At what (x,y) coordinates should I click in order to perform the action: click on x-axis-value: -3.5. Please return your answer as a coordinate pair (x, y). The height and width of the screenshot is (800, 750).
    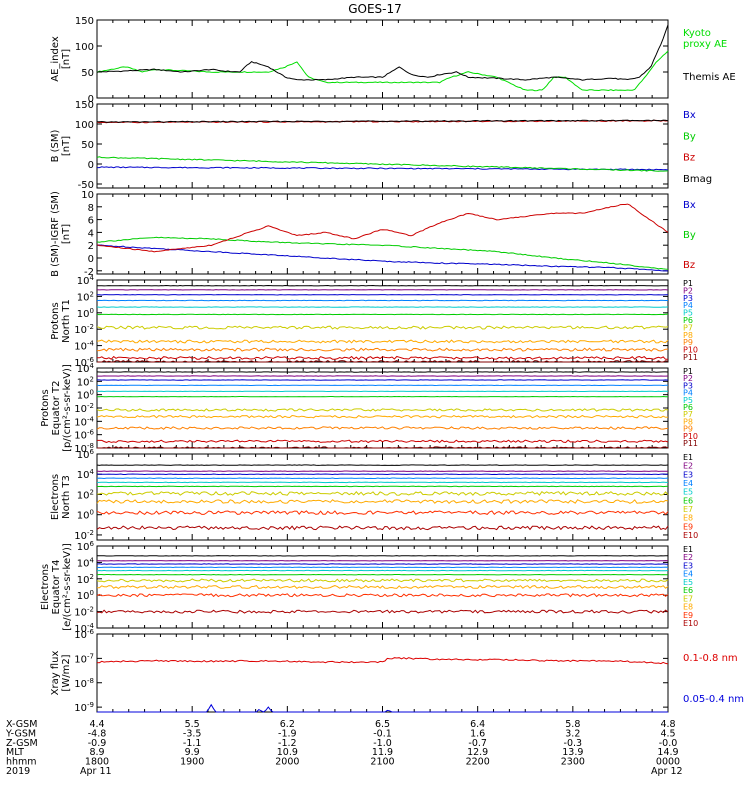
    Looking at the image, I should click on (192, 733).